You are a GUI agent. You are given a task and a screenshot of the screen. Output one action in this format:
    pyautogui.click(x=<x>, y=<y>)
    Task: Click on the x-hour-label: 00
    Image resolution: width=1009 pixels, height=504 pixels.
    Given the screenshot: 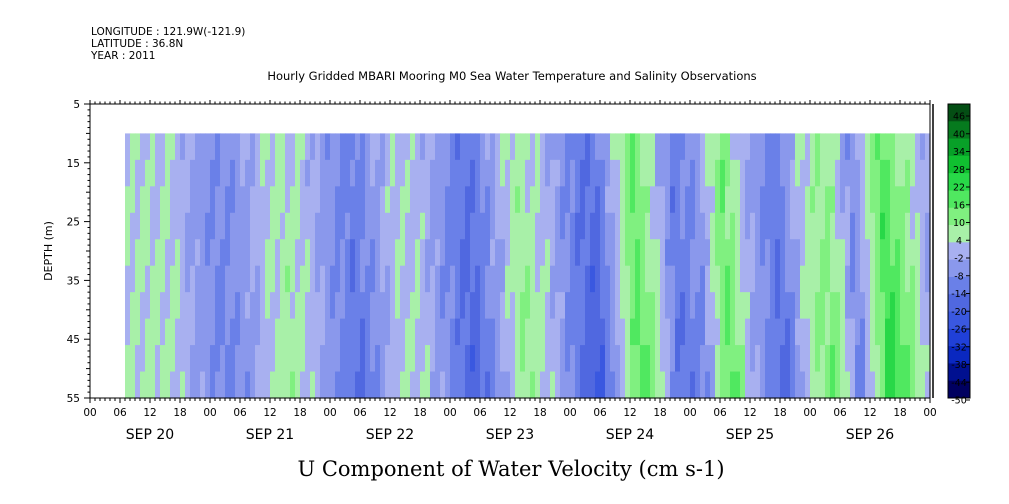 What is the action you would take?
    pyautogui.click(x=929, y=413)
    